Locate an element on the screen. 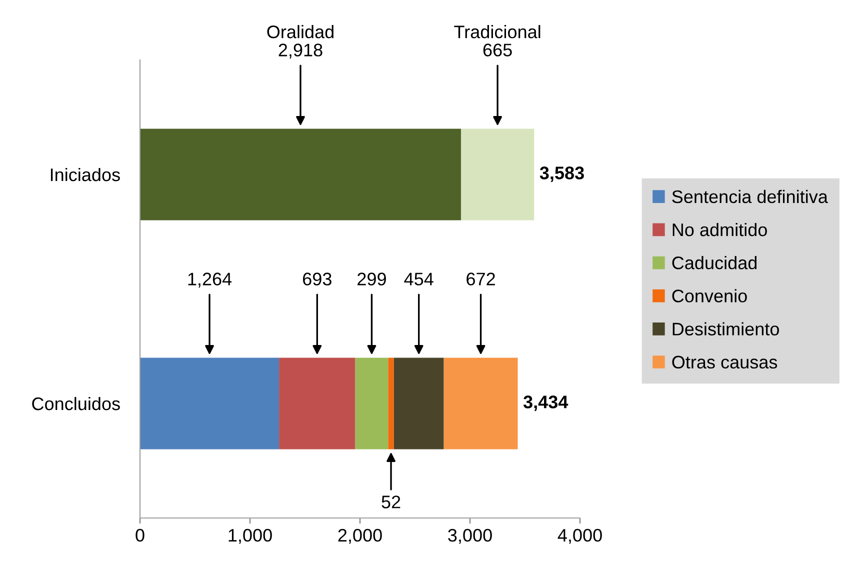  data-label: 693 is located at coordinates (317, 279).